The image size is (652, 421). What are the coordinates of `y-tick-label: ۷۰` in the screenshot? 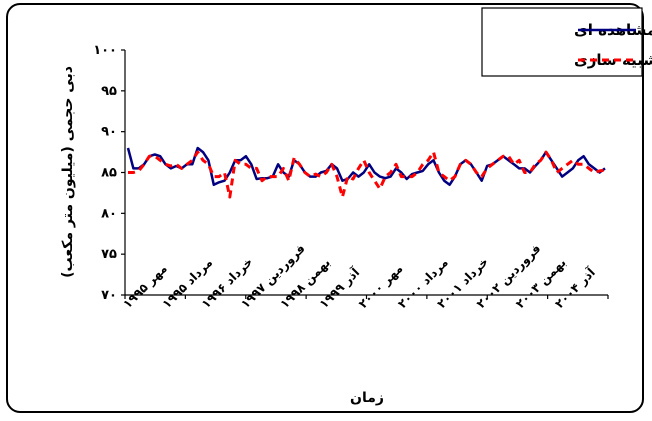 It's located at (109, 295).